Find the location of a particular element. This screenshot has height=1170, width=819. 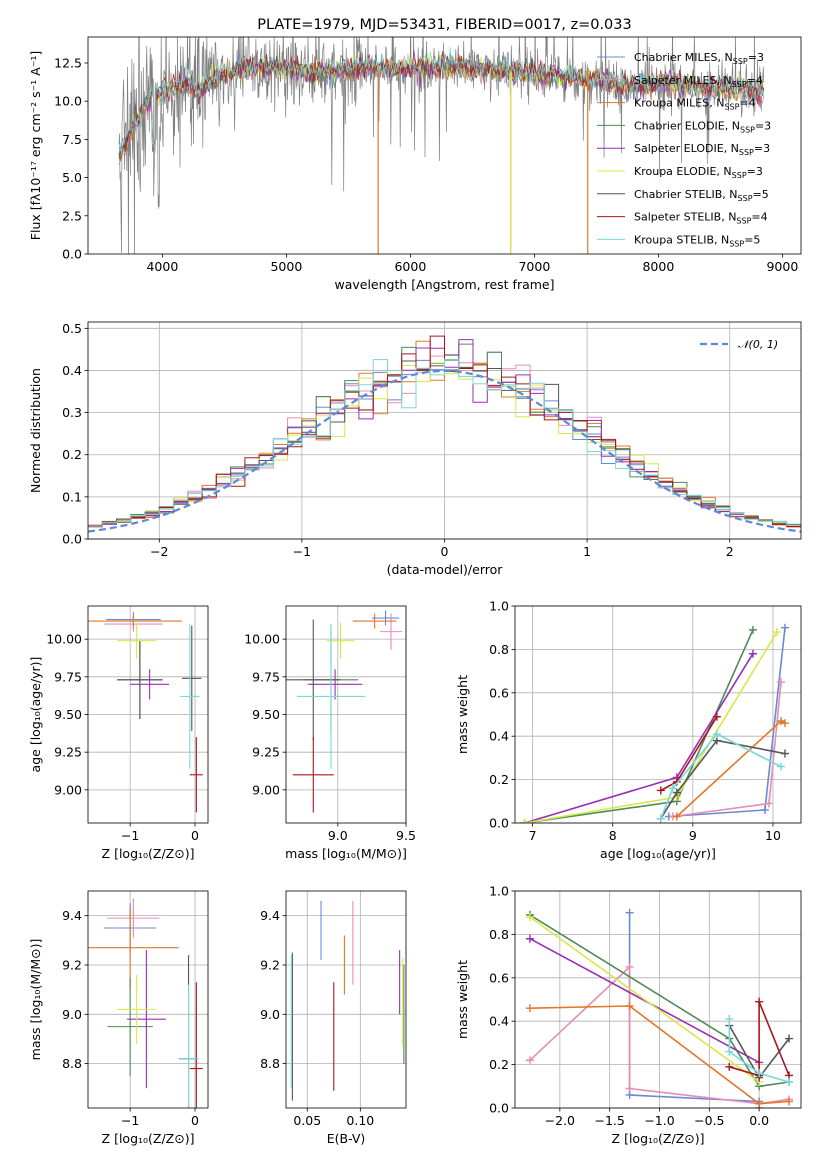

x-axis-label: age [log₁₀(age/yr)] is located at coordinates (658, 853).